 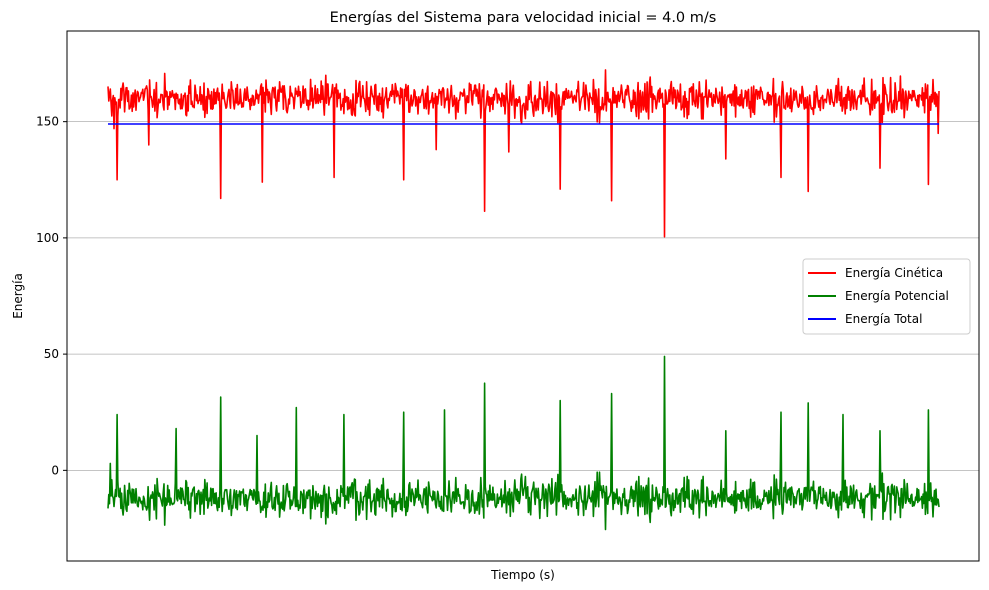 I want to click on x-axis-label: Tiempo (s), so click(x=522, y=575).